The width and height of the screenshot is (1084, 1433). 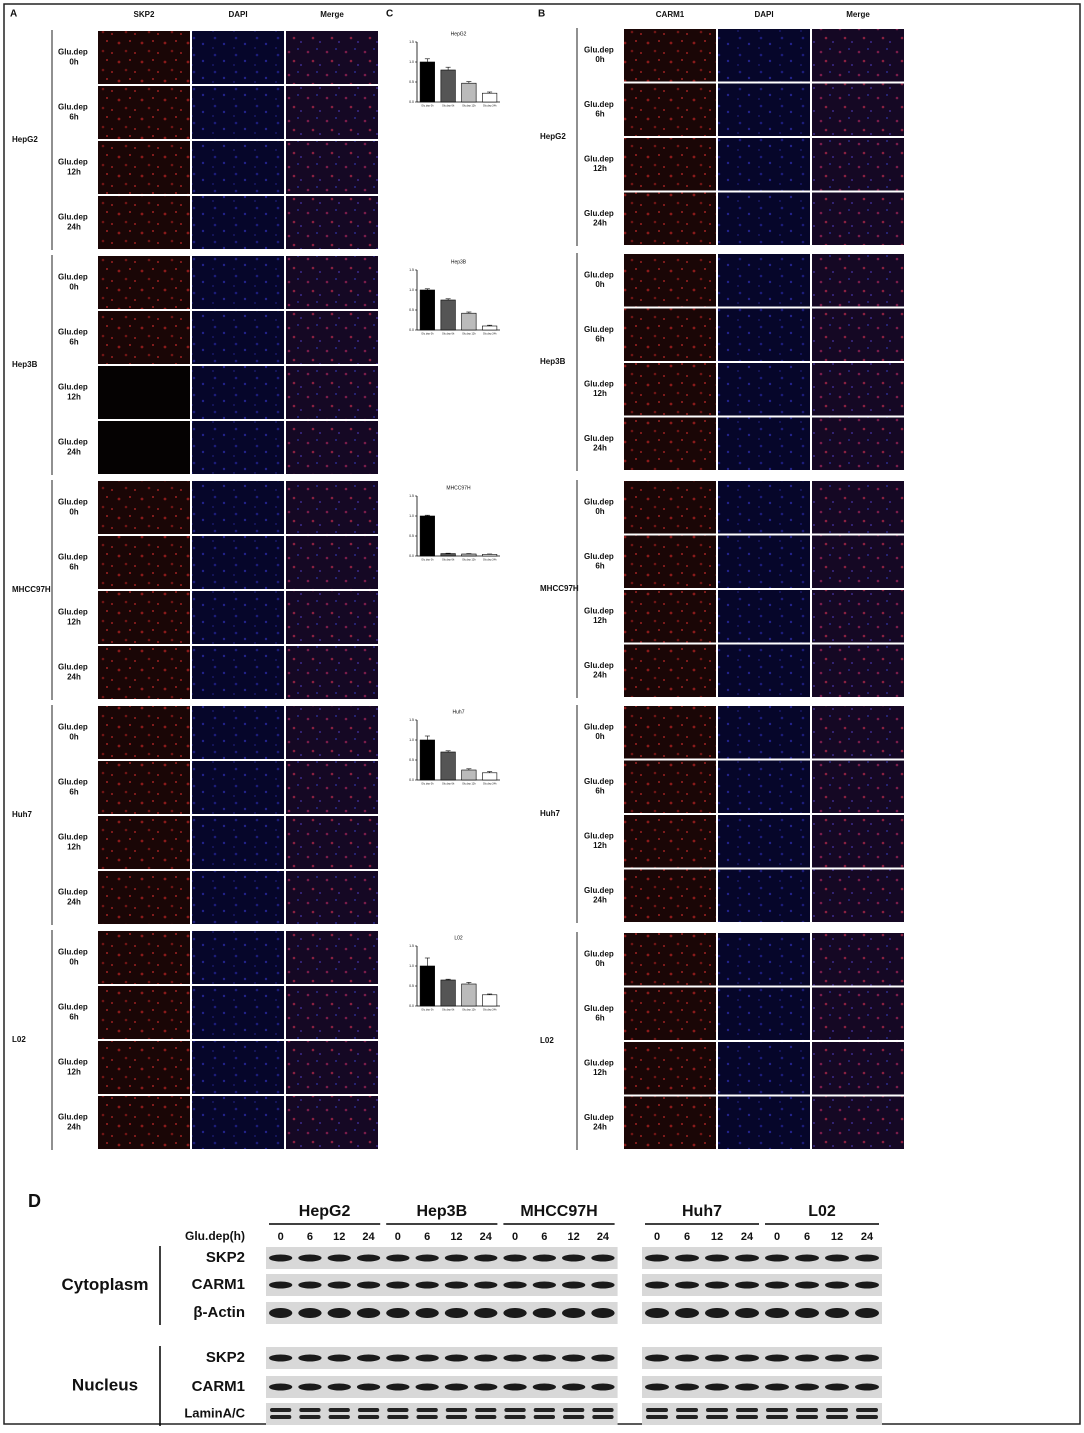 I want to click on column-header: CARM1, so click(x=670, y=14).